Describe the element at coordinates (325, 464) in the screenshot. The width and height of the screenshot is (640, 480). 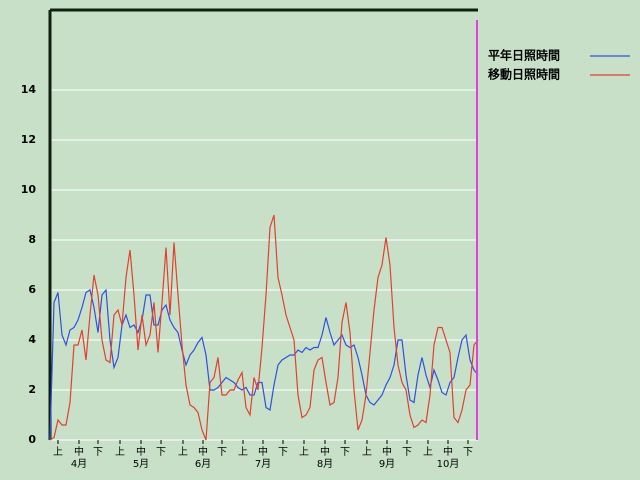
I see `month-label: 8月` at that location.